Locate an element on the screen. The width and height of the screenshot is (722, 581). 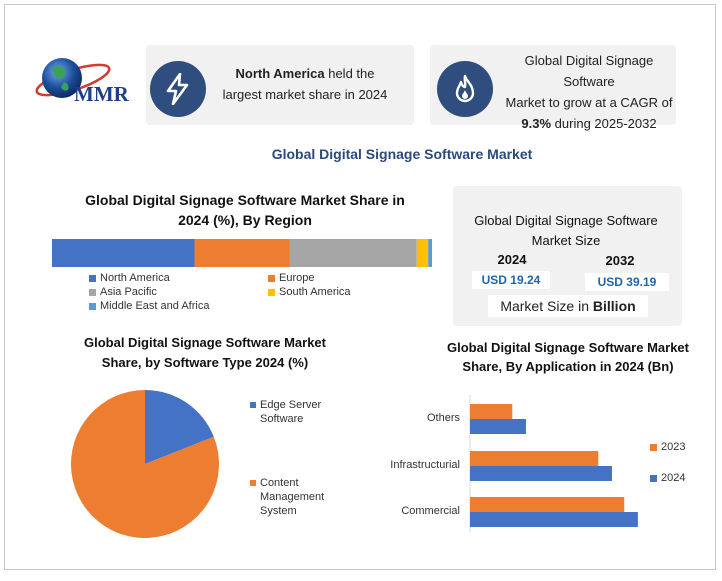
legend-label: 2024 is located at coordinates (673, 478).